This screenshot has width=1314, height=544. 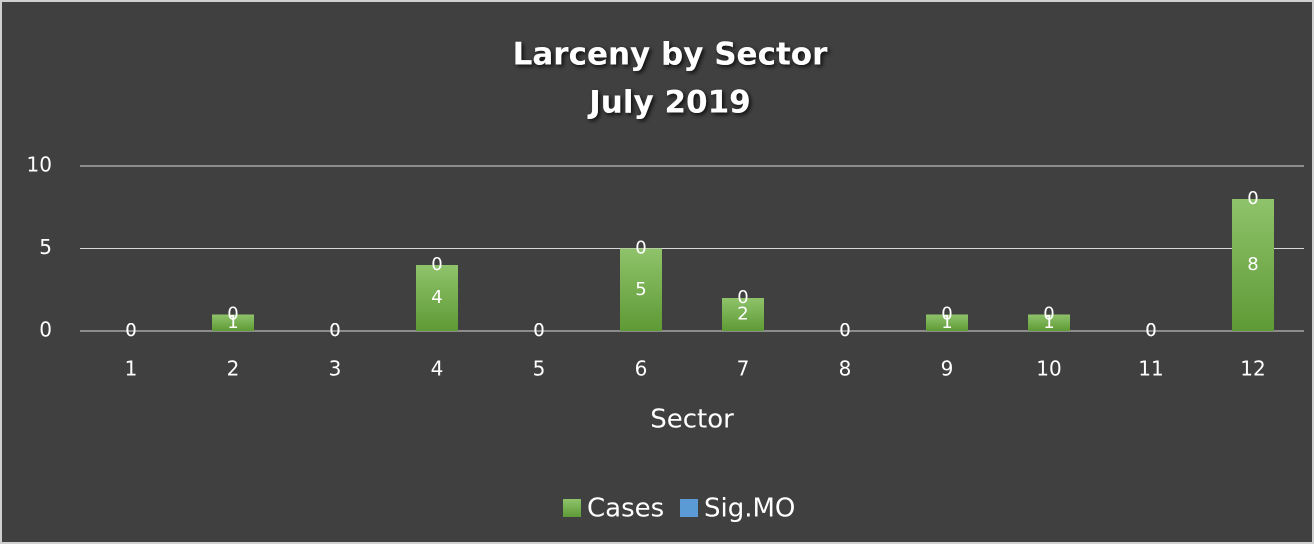 What do you see at coordinates (749, 509) in the screenshot?
I see `legend-label: Sig.MO` at bounding box center [749, 509].